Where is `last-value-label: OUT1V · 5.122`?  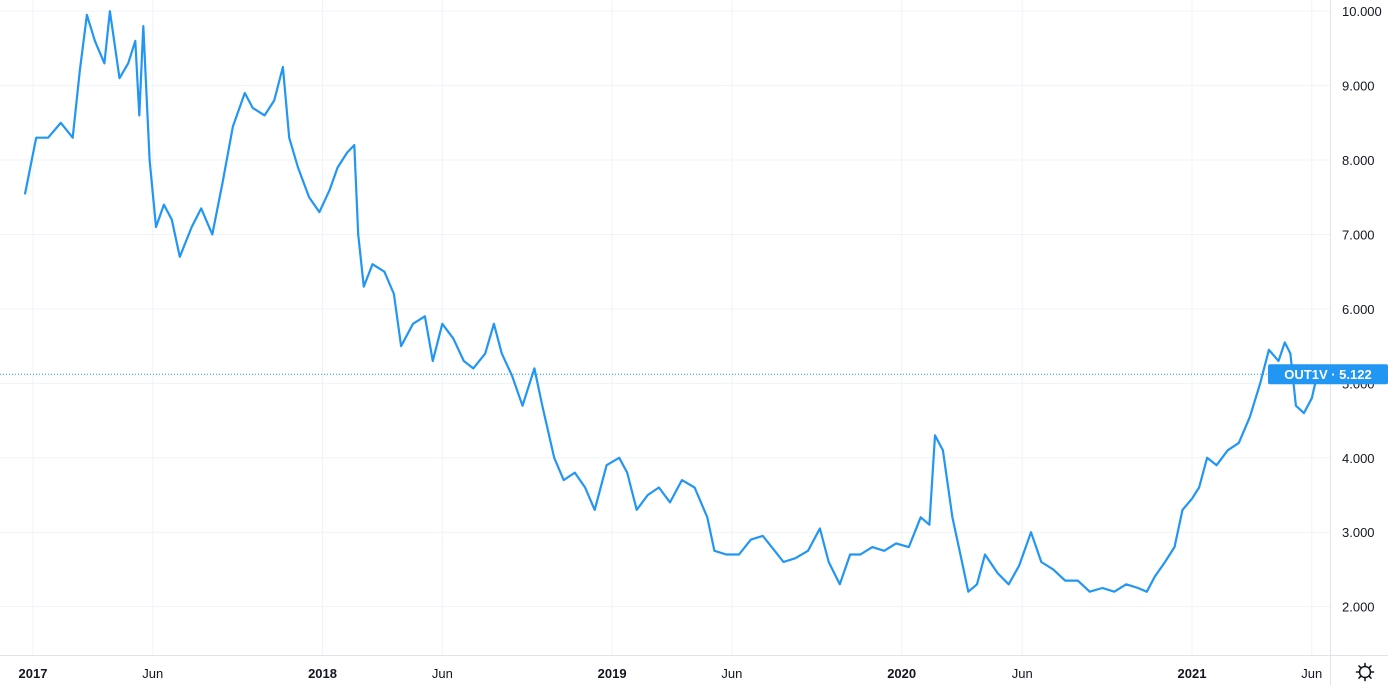
last-value-label: OUT1V · 5.122 is located at coordinates (1327, 374).